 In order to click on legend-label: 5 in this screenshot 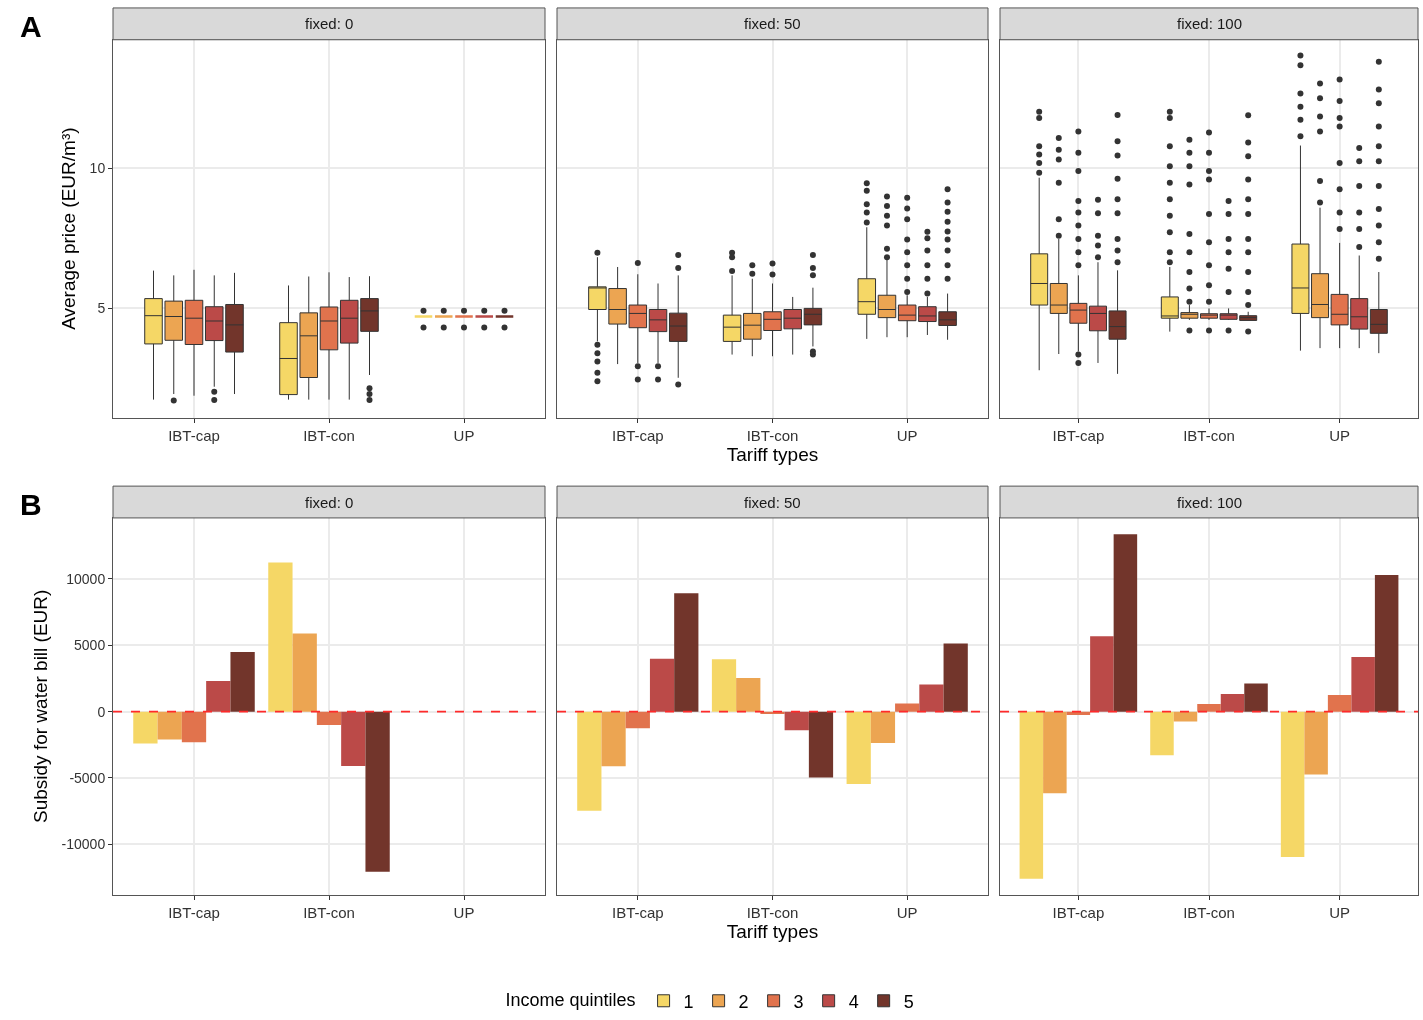, I will do `click(908, 1001)`.